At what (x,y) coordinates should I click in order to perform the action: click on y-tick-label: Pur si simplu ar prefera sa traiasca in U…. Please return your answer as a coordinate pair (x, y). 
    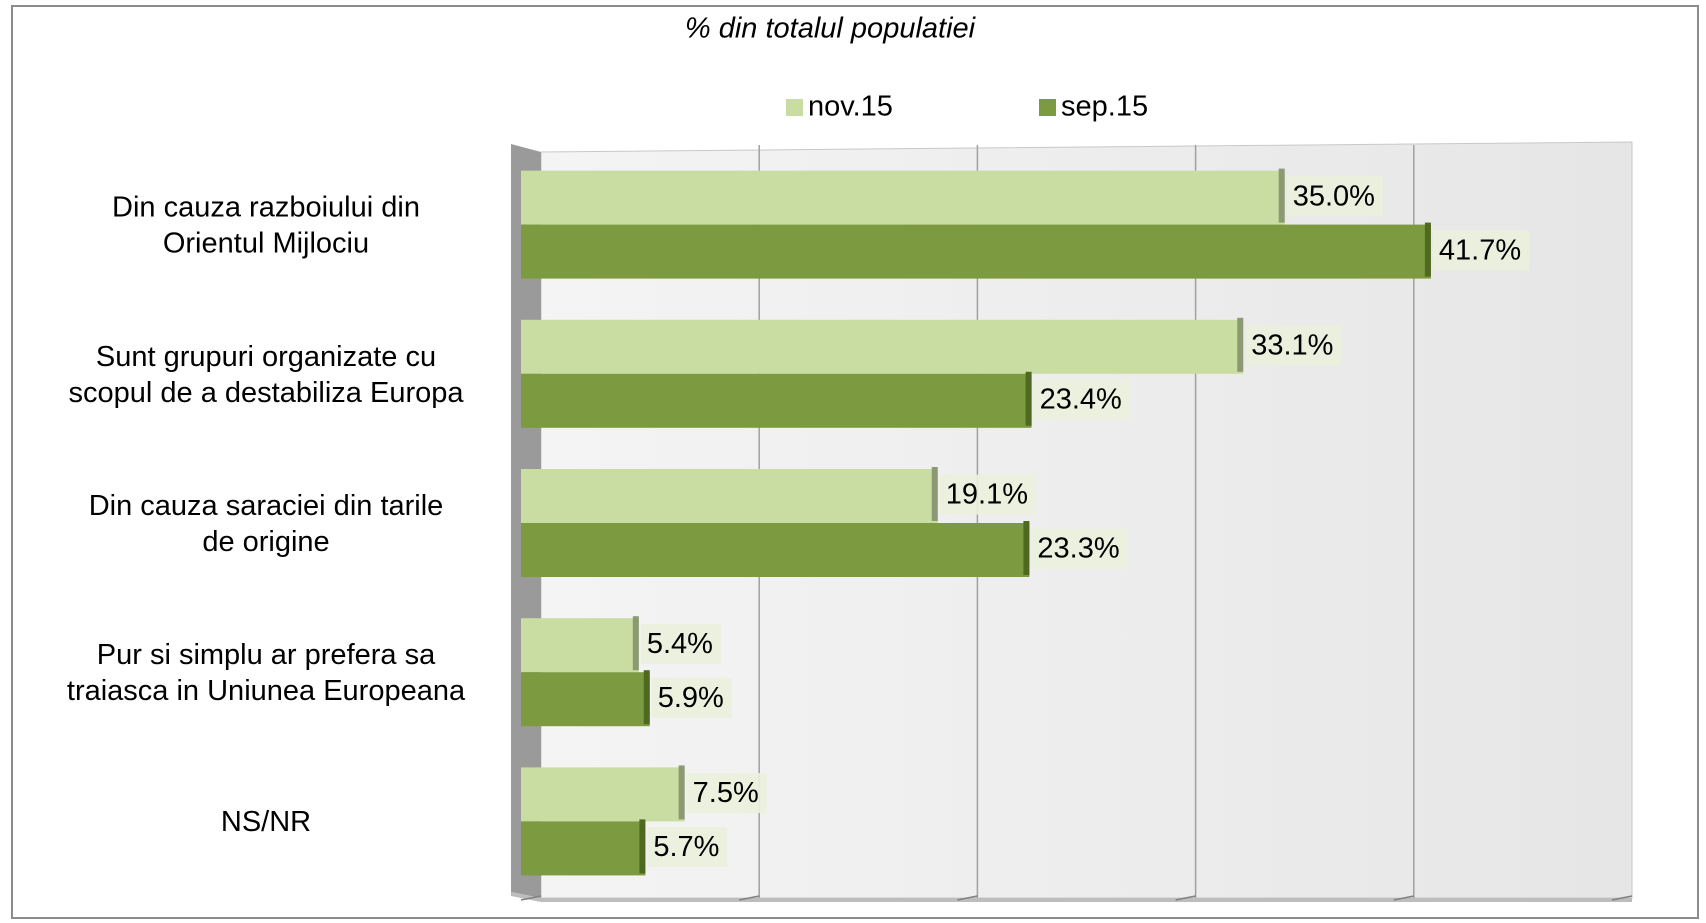
    Looking at the image, I should click on (266, 673).